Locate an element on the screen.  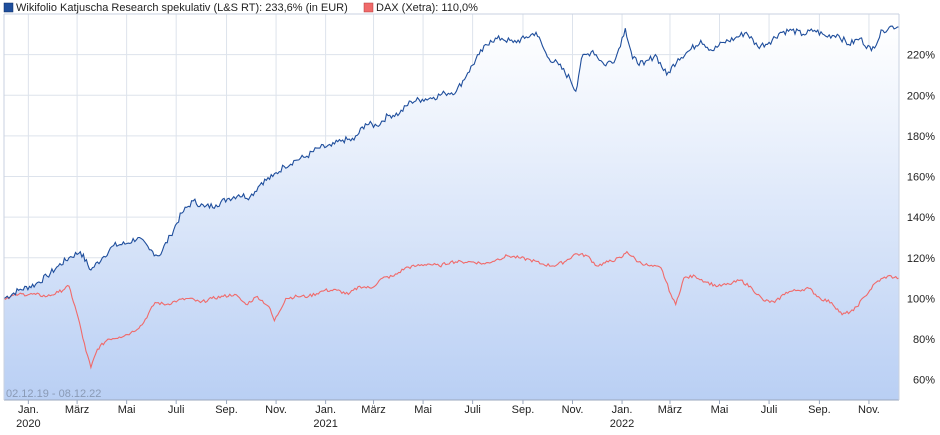
y-tick-label: 200% is located at coordinates (921, 96).